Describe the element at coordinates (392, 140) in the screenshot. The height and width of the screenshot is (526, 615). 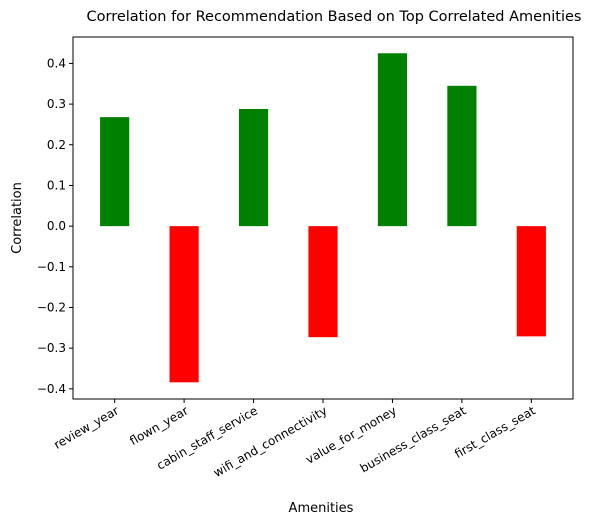
I see `bar-value-for-money` at that location.